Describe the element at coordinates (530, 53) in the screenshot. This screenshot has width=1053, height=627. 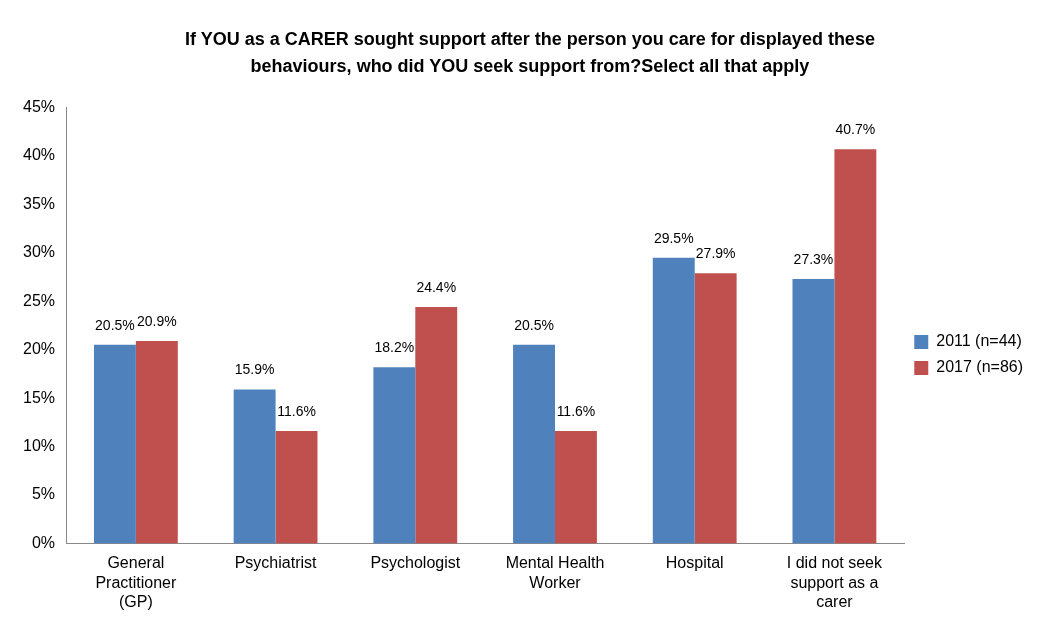
I see `chart-title: If YOU as a CARER sought support after the person you care for displayed these behaviours, who did YOU seek support from?Select all that apply` at that location.